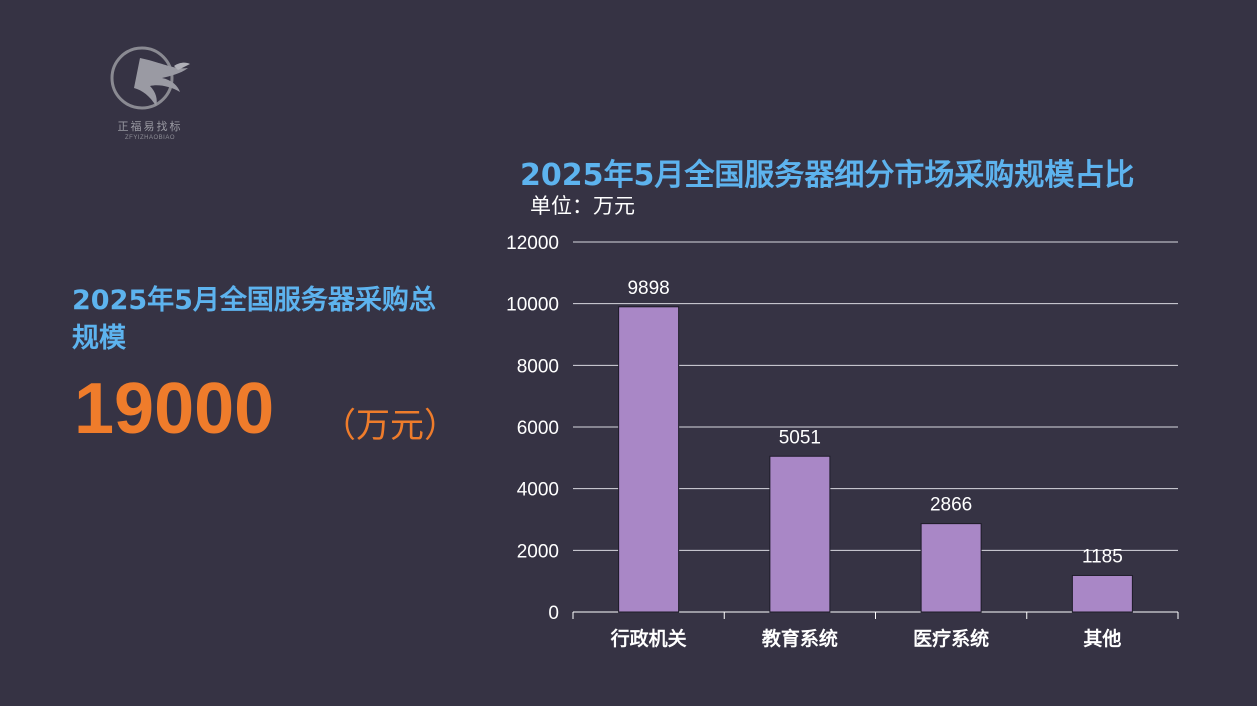 The width and height of the screenshot is (1257, 706). I want to click on logo-name-en: ZFYIZHAOBIAO, so click(149, 138).